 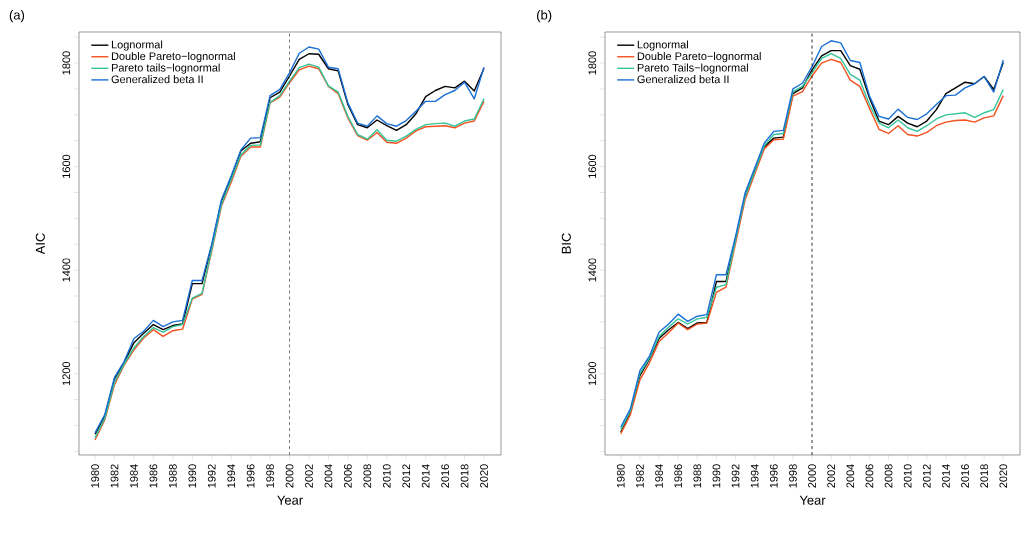 What do you see at coordinates (40, 244) in the screenshot?
I see `y-axis-title: AIC` at bounding box center [40, 244].